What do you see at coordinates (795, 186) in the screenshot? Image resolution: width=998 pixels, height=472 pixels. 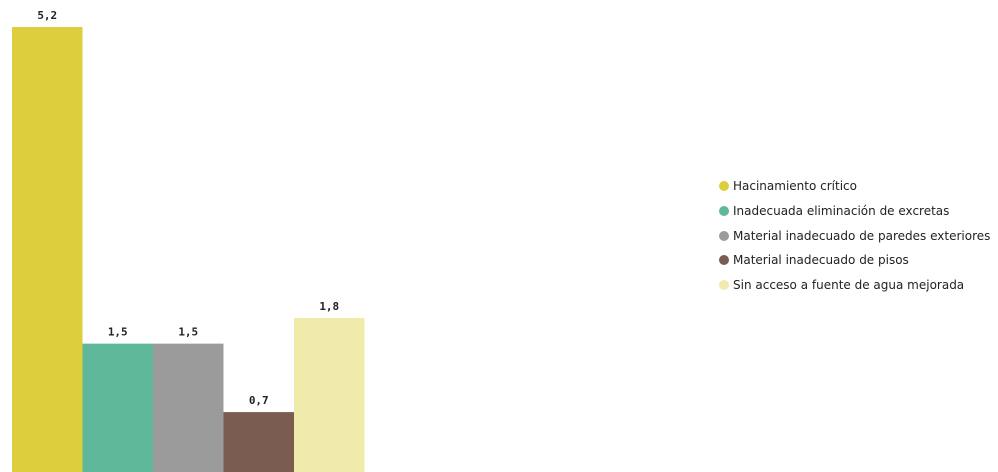 I see `legend-label: Hacinamiento crítico` at bounding box center [795, 186].